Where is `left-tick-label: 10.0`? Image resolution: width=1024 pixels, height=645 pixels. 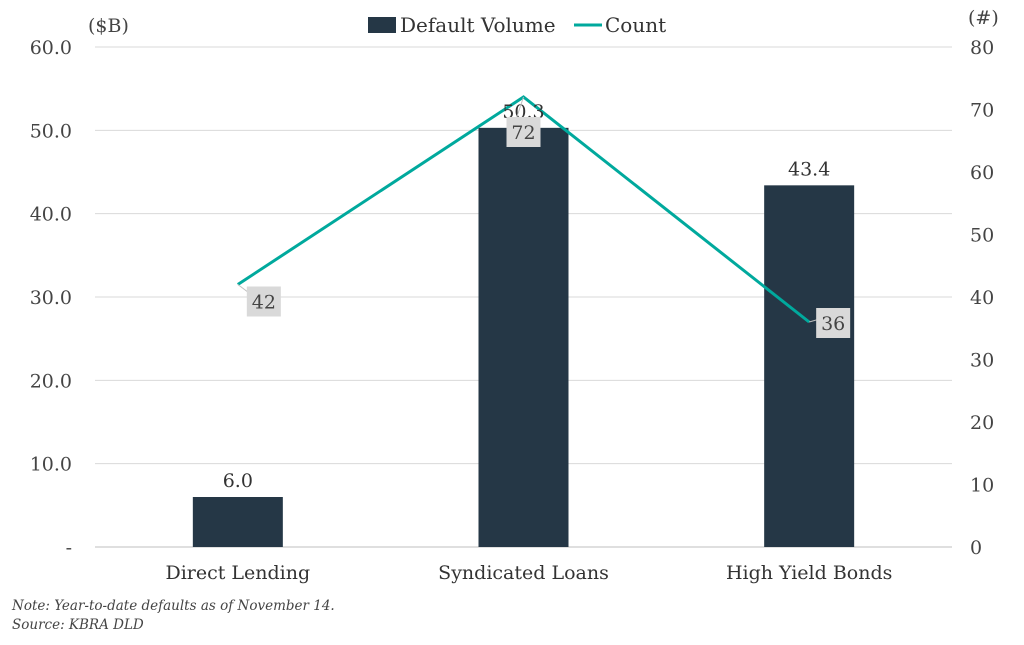 left-tick-label: 10.0 is located at coordinates (51, 465).